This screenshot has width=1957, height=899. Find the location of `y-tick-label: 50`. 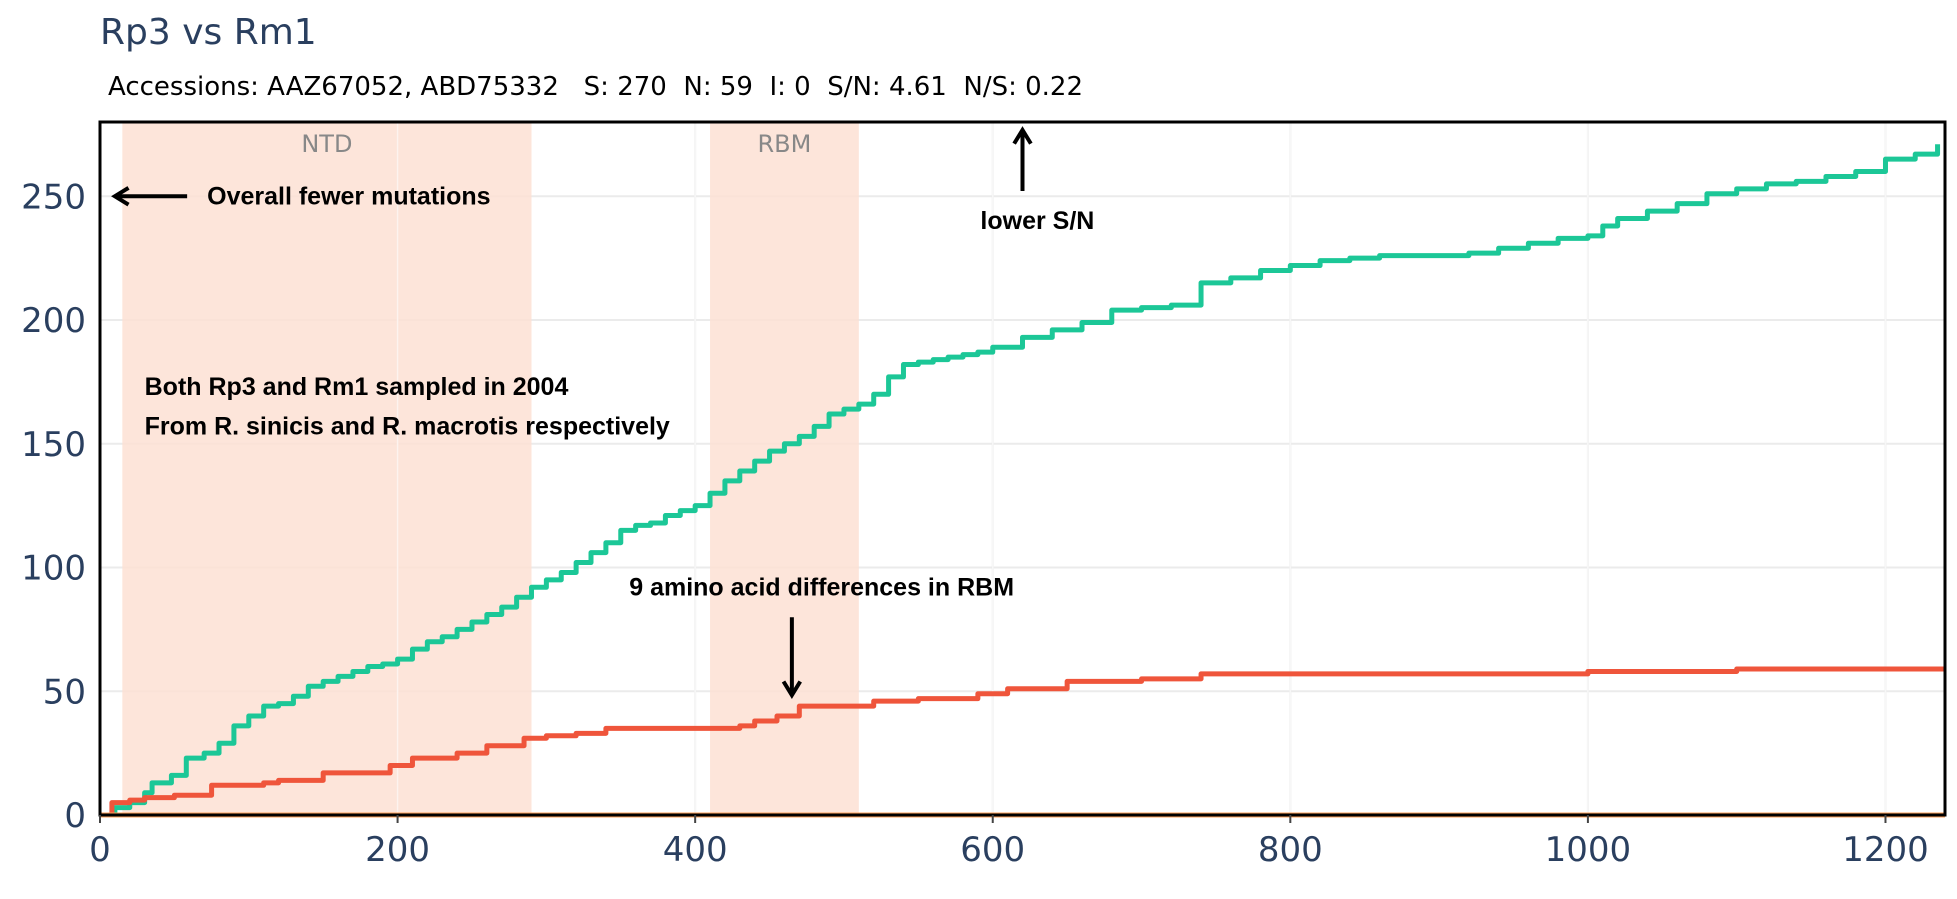

y-tick-label: 50 is located at coordinates (64, 692).